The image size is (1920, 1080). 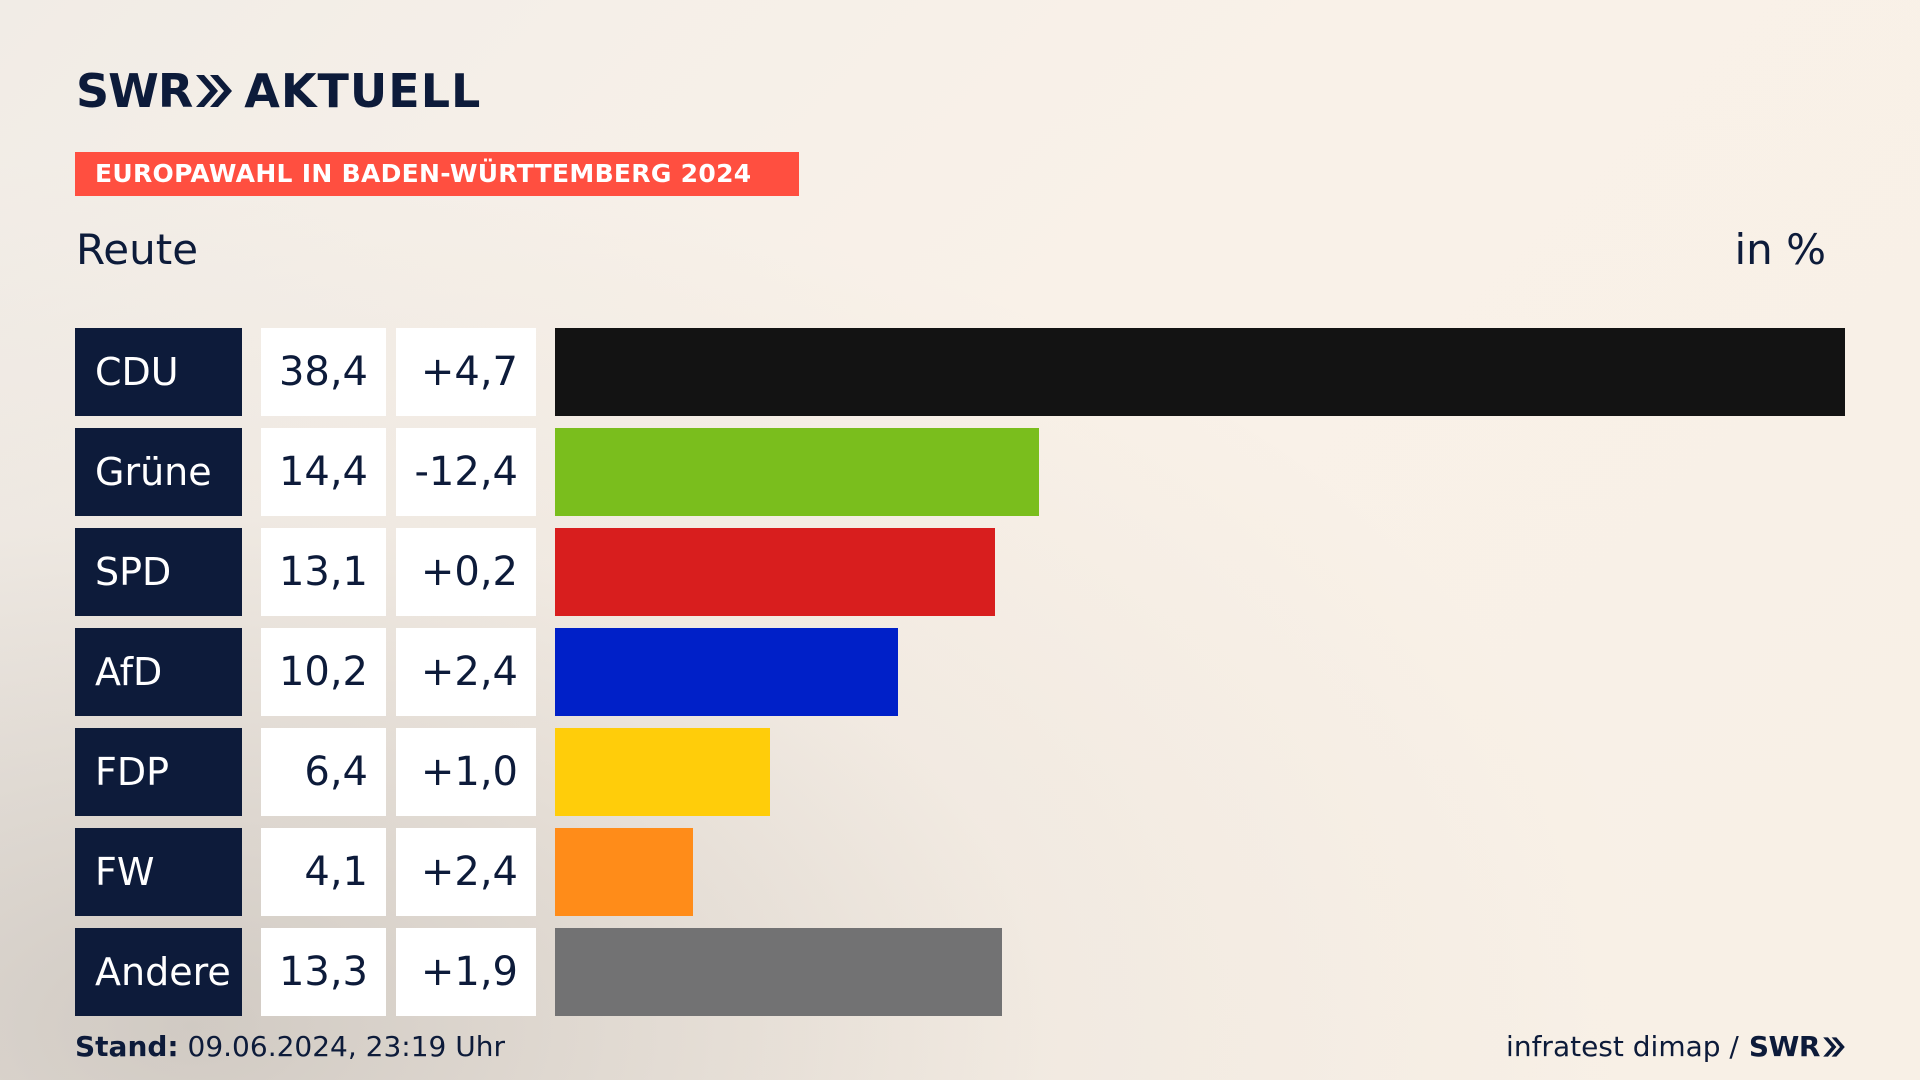 I want to click on party-label: FDP, so click(x=158, y=772).